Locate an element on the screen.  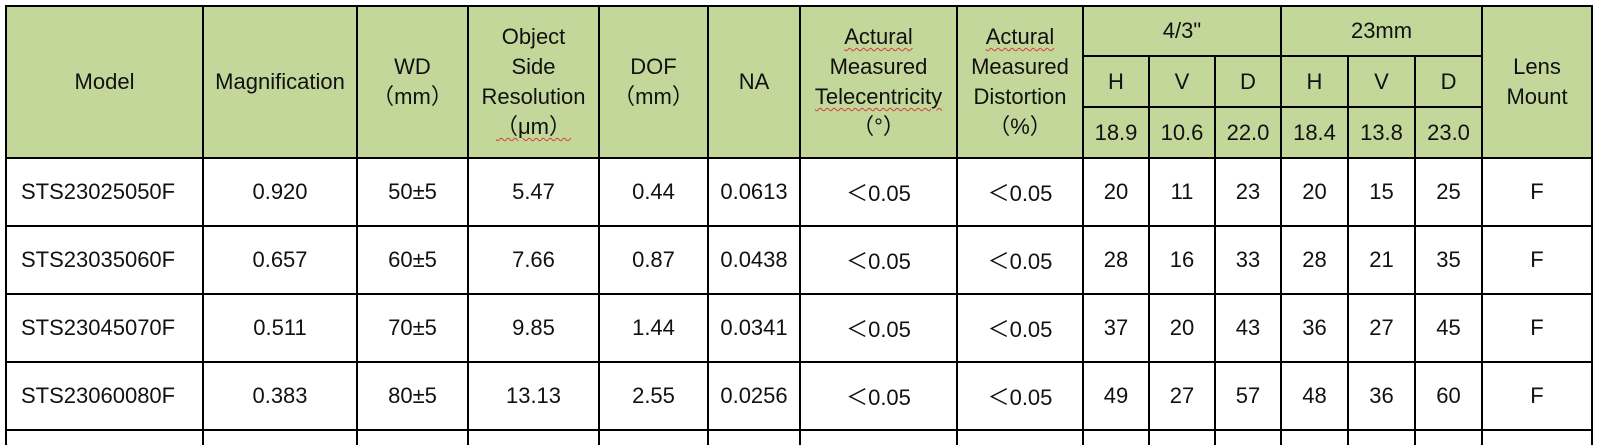
header-magnification: Magnification is located at coordinates (280, 82).